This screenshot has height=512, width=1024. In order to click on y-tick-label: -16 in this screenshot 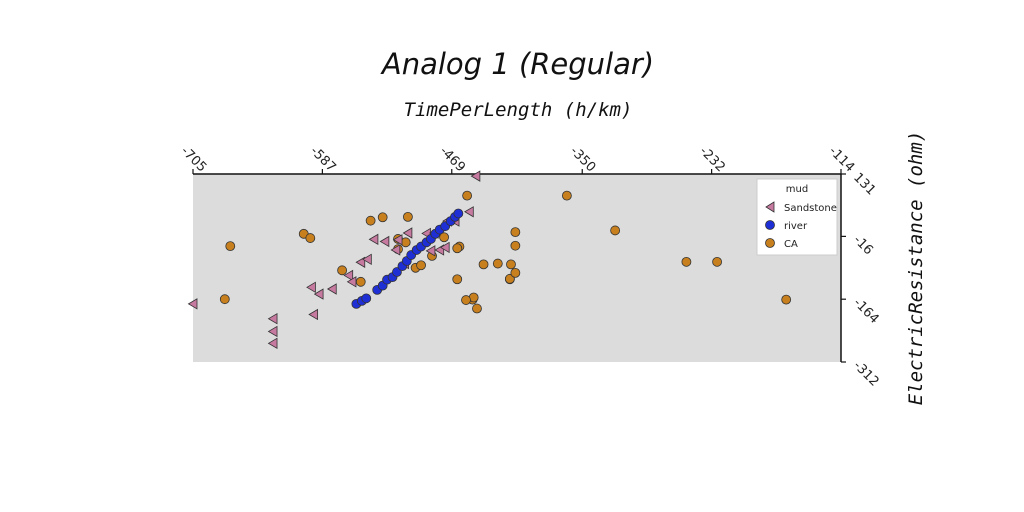, I will do `click(863, 246)`.